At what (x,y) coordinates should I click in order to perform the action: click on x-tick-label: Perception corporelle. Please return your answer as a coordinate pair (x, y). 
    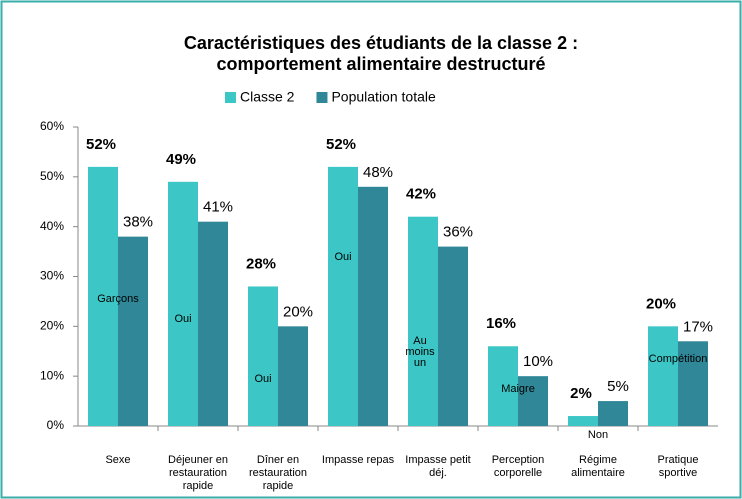
    Looking at the image, I should click on (518, 466).